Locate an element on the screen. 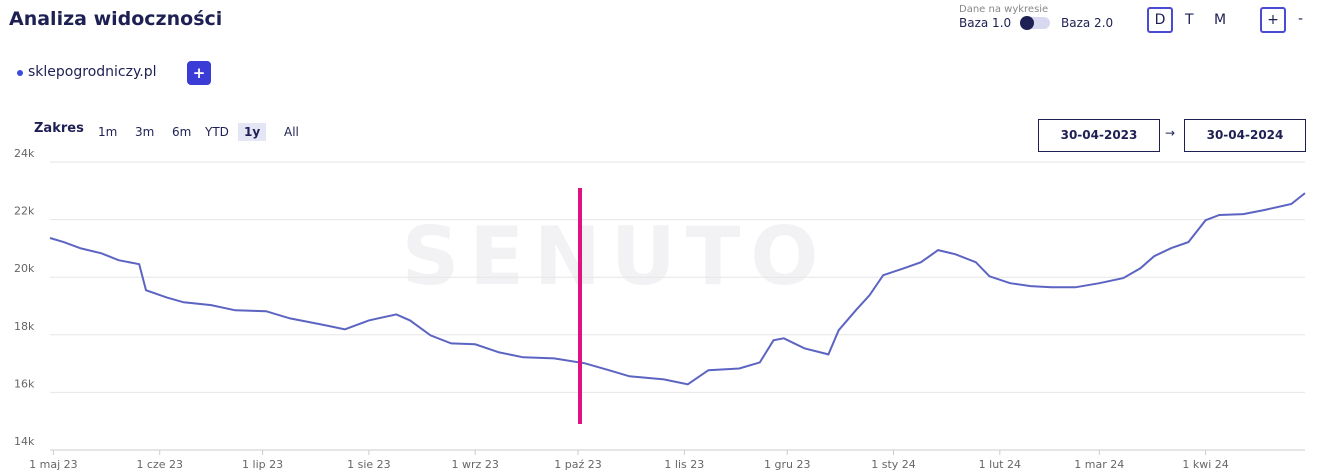  range-option: 1y is located at coordinates (252, 132).